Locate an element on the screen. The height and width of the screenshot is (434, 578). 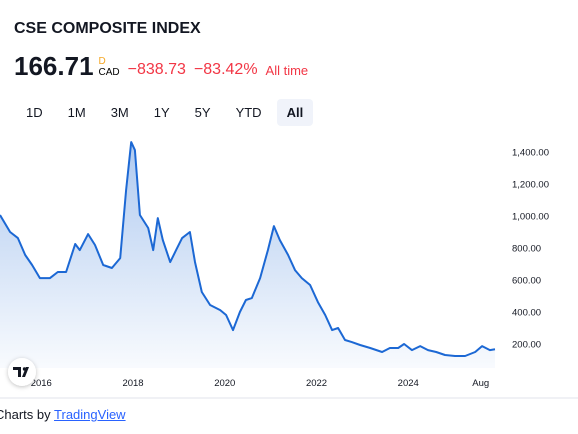
x-tick-label: 2018 is located at coordinates (132, 383).